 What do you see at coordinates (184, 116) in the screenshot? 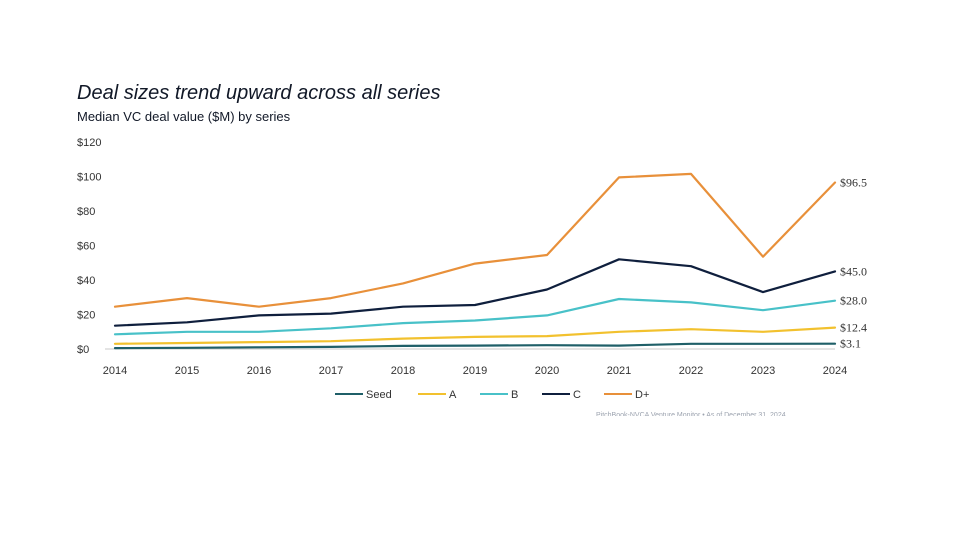
I see `chart-subtitle: Median VC deal value ($M) by series` at bounding box center [184, 116].